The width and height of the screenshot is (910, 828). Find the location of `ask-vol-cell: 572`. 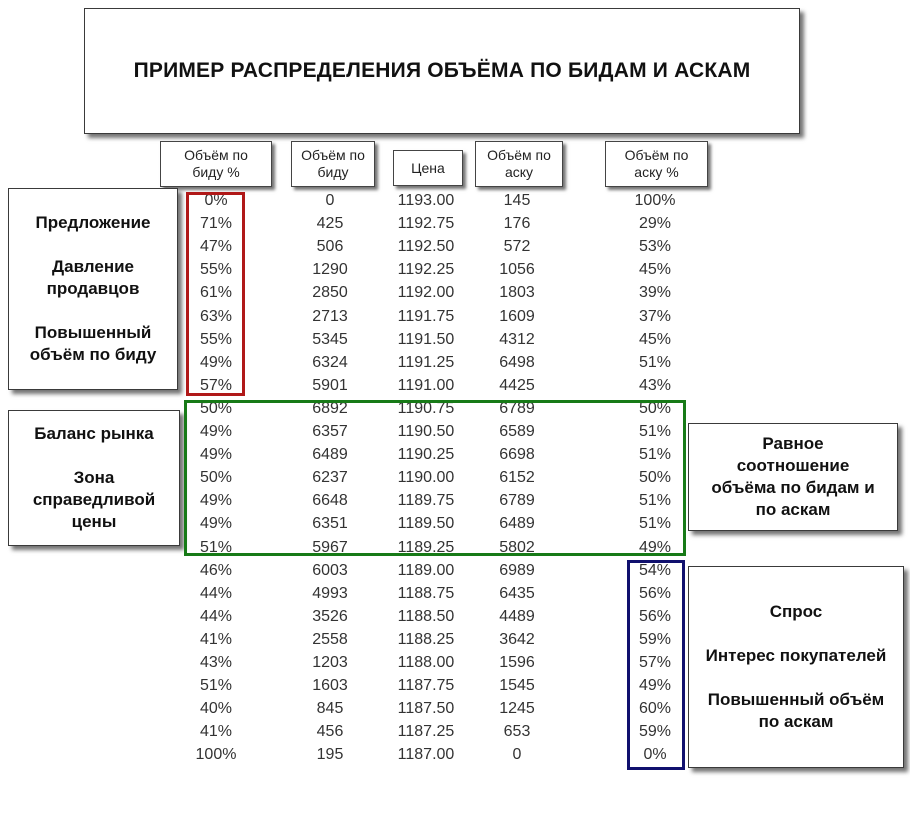

ask-vol-cell: 572 is located at coordinates (517, 247).